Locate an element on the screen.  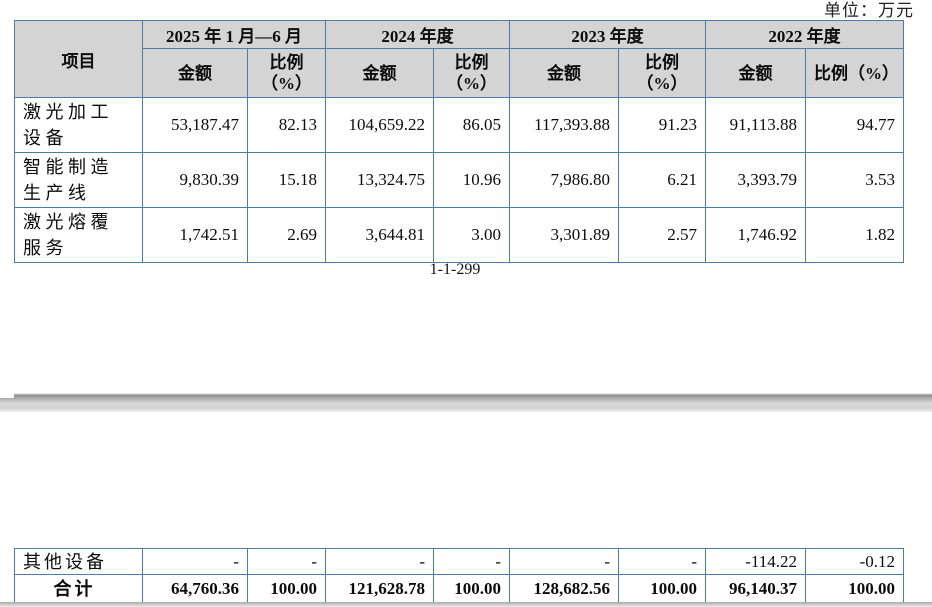
table-cell: 7,986.80 is located at coordinates (564, 180).